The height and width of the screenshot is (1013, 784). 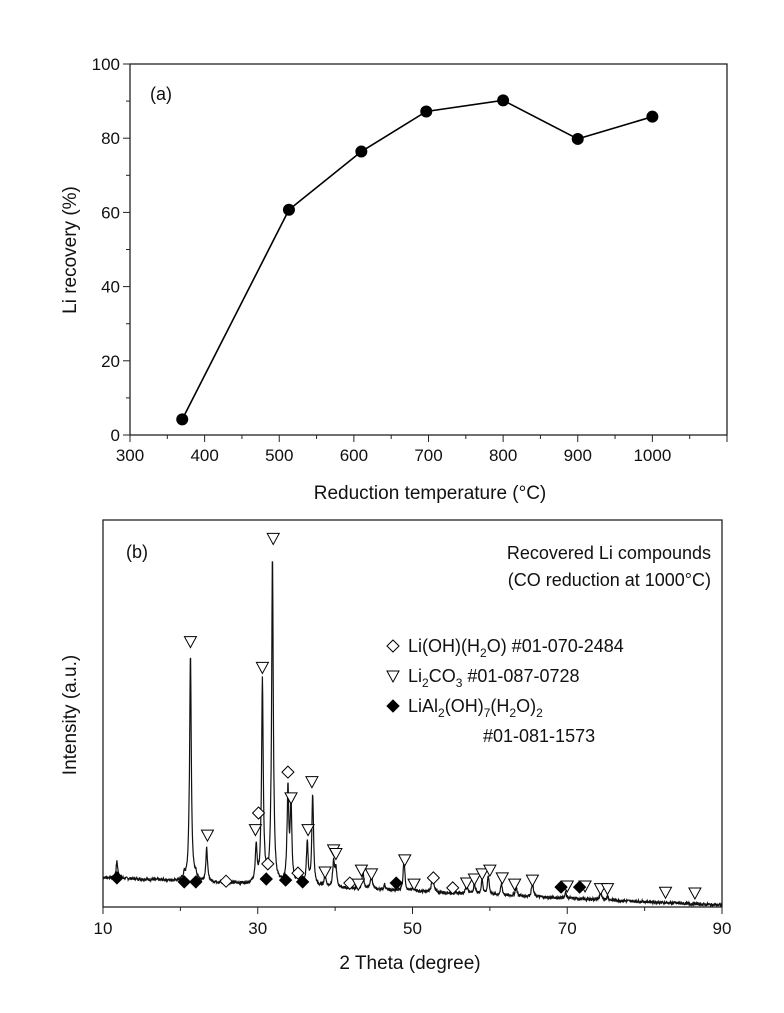 What do you see at coordinates (161, 94) in the screenshot?
I see `panel-label: (a)` at bounding box center [161, 94].